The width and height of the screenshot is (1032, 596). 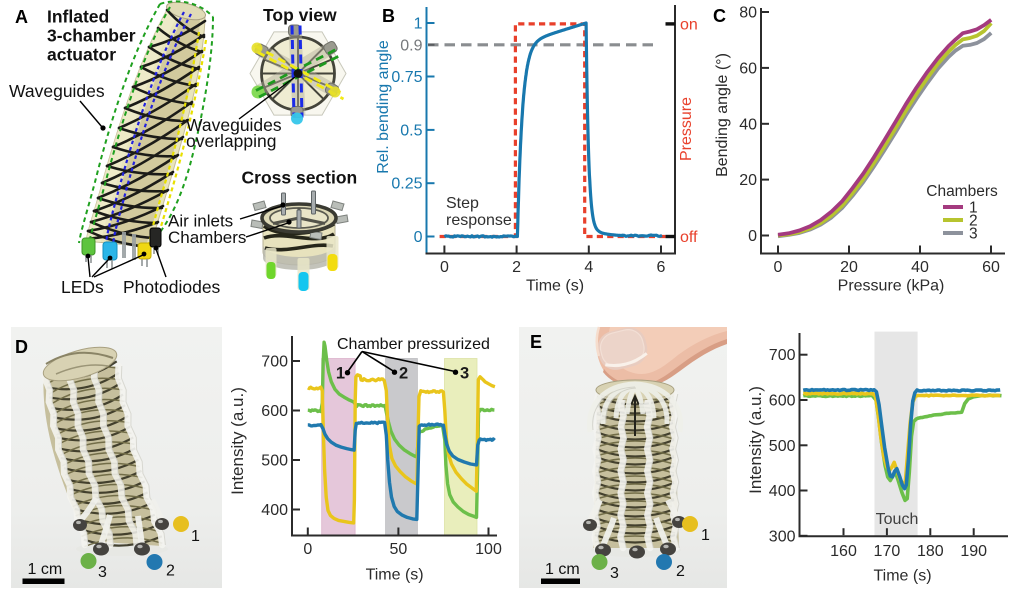 What do you see at coordinates (21, 347) in the screenshot?
I see `svg-text: D` at bounding box center [21, 347].